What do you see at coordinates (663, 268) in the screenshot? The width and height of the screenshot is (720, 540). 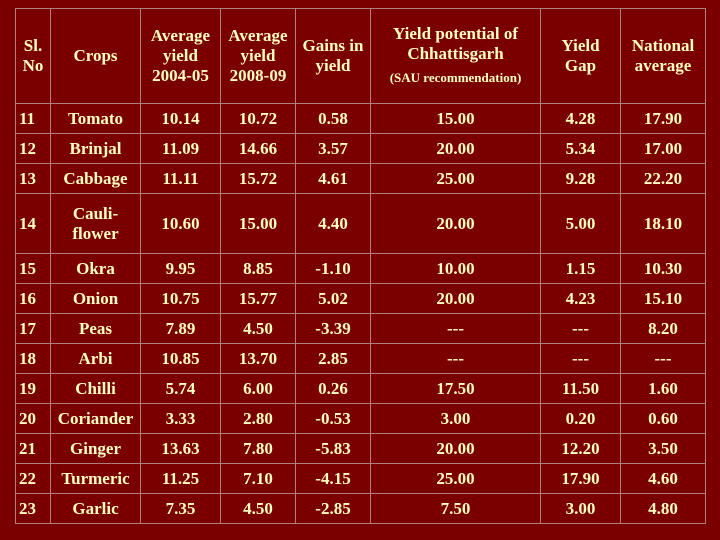 I see `table-cell: 10.30` at bounding box center [663, 268].